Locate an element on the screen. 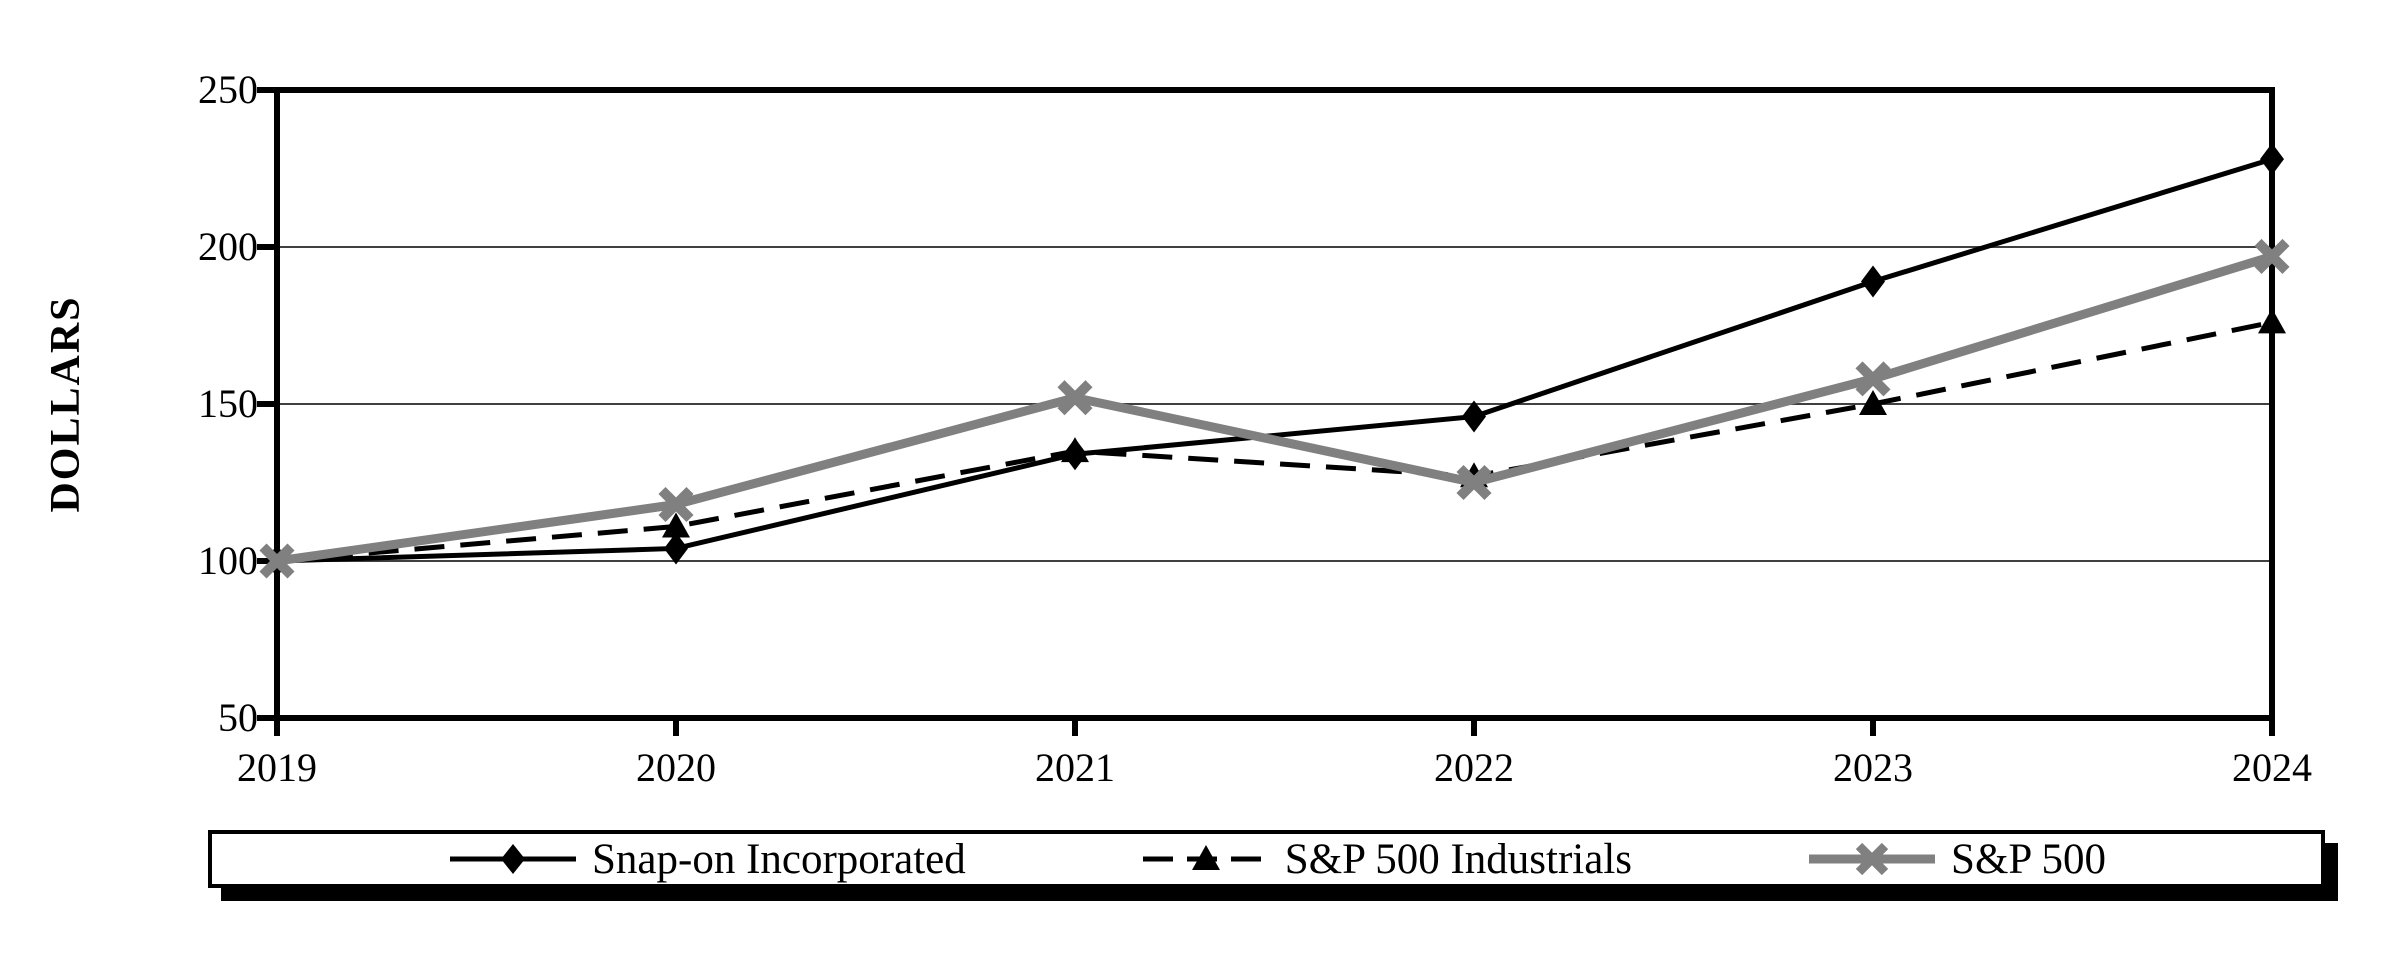 This screenshot has height=971, width=2389. y-tick-label: 150 is located at coordinates (228, 403).